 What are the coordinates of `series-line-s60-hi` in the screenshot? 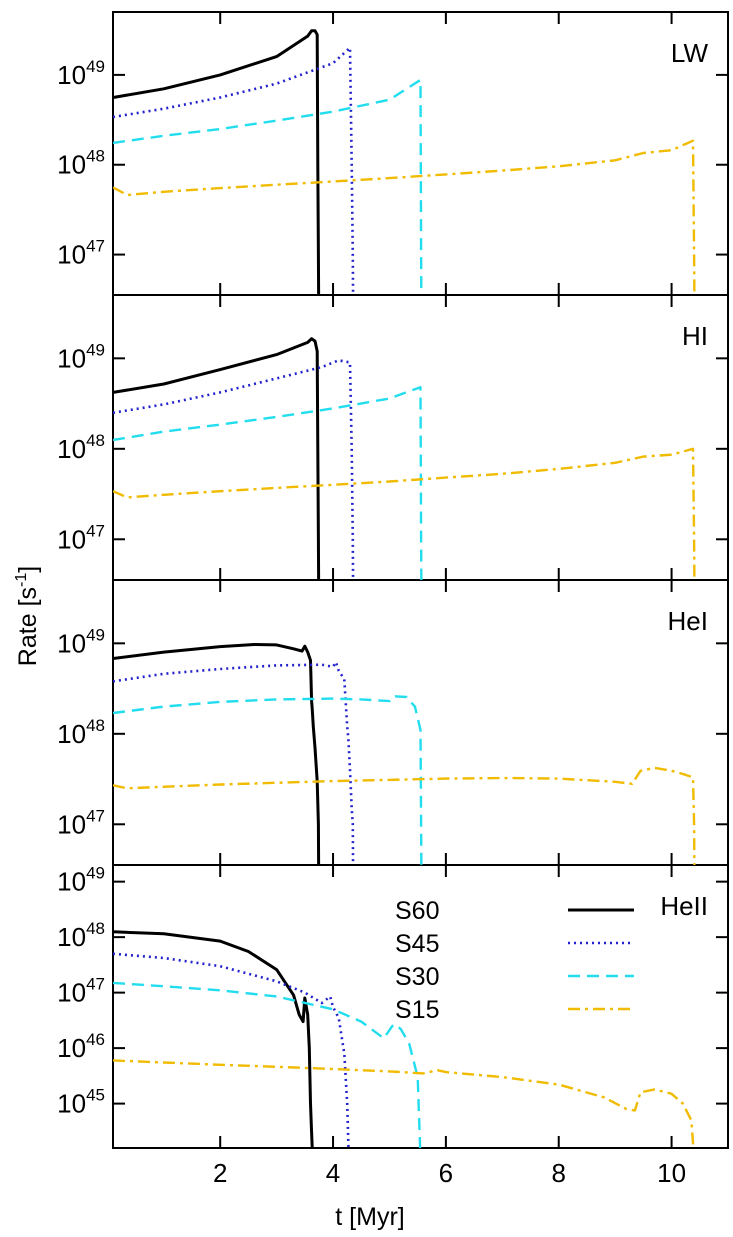 It's located at (217, 458).